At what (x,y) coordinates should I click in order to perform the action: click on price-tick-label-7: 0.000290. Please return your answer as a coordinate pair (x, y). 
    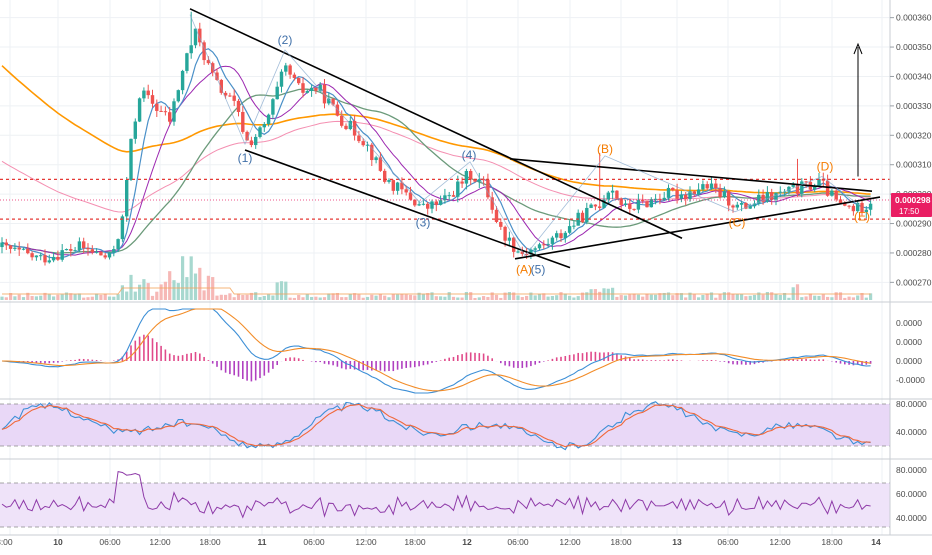
    Looking at the image, I should click on (914, 224).